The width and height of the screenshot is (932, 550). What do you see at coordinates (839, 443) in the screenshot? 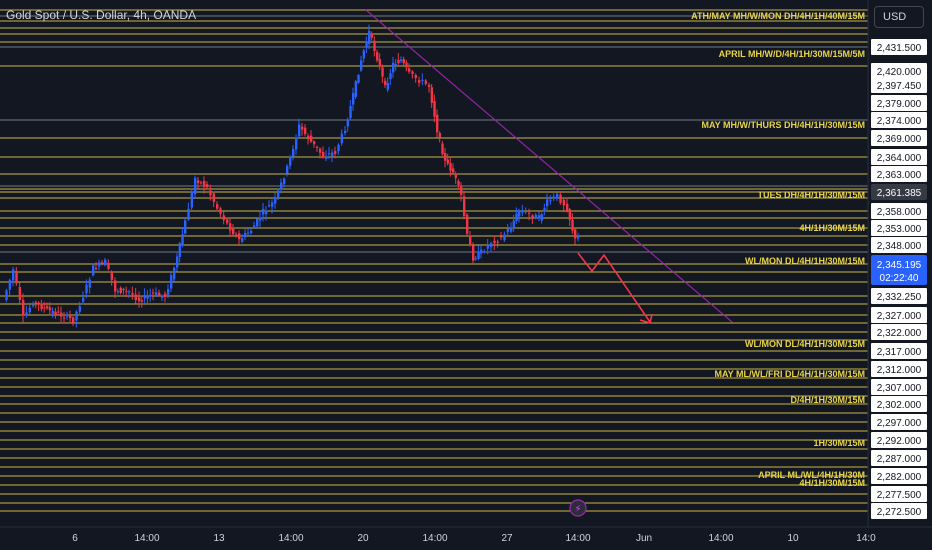
I see `level-label: 1H/30M/15M` at bounding box center [839, 443].